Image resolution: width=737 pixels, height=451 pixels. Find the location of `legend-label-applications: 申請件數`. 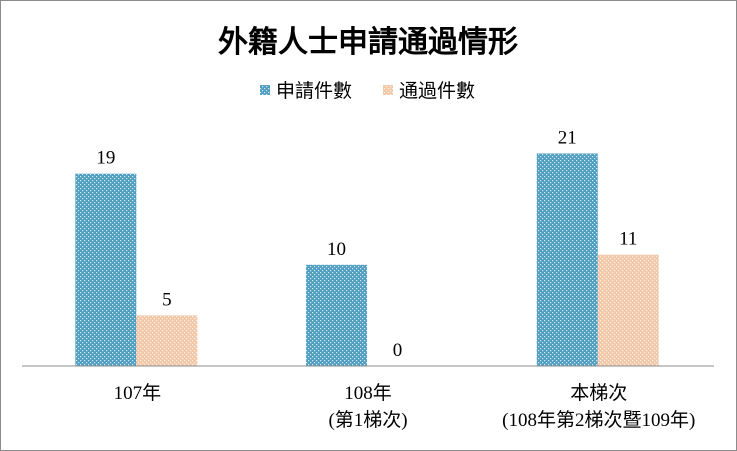

legend-label-applications: 申請件數 is located at coordinates (314, 91).